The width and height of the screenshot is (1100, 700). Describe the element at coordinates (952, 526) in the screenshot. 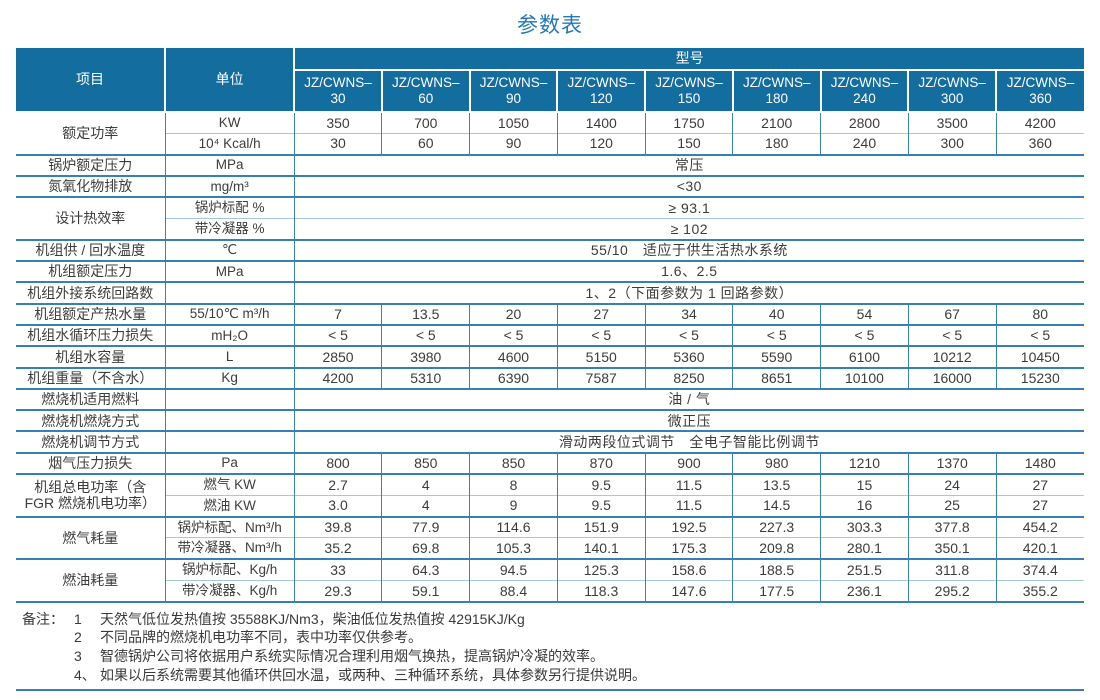

I see `value-cell: 377.8` at that location.